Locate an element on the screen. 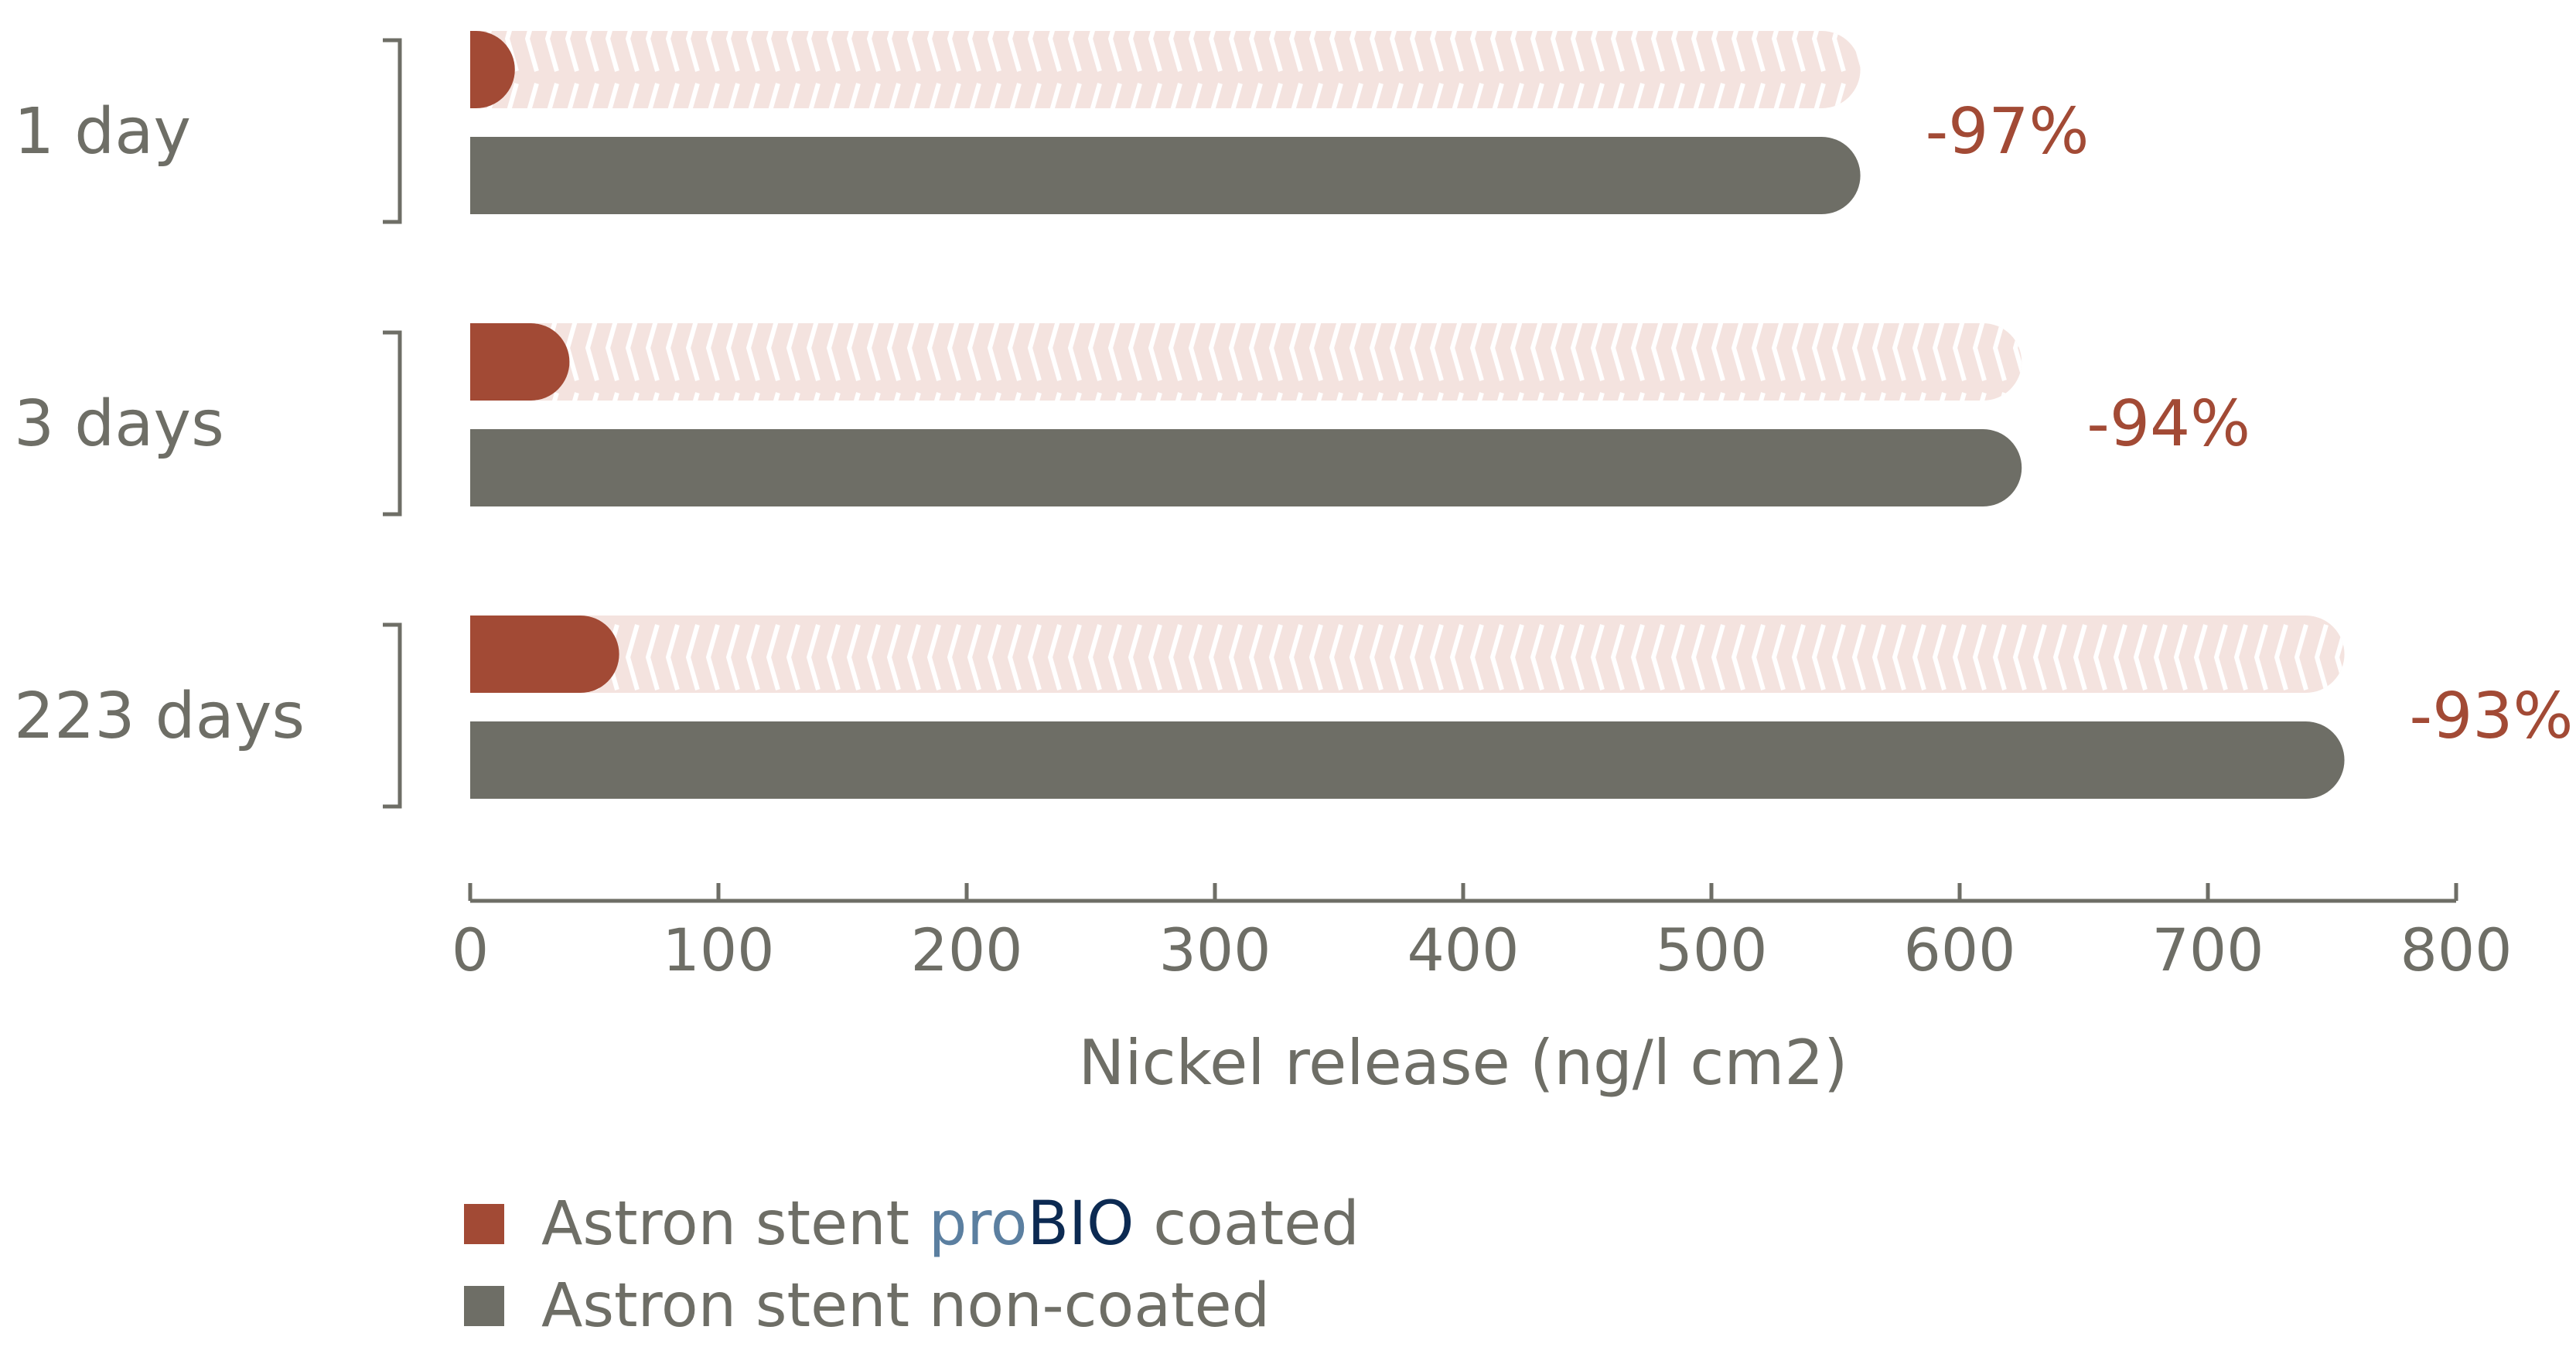 This screenshot has width=2576, height=1347. x-axis-label: Nickel release (ng/l cm2) is located at coordinates (1463, 1063).